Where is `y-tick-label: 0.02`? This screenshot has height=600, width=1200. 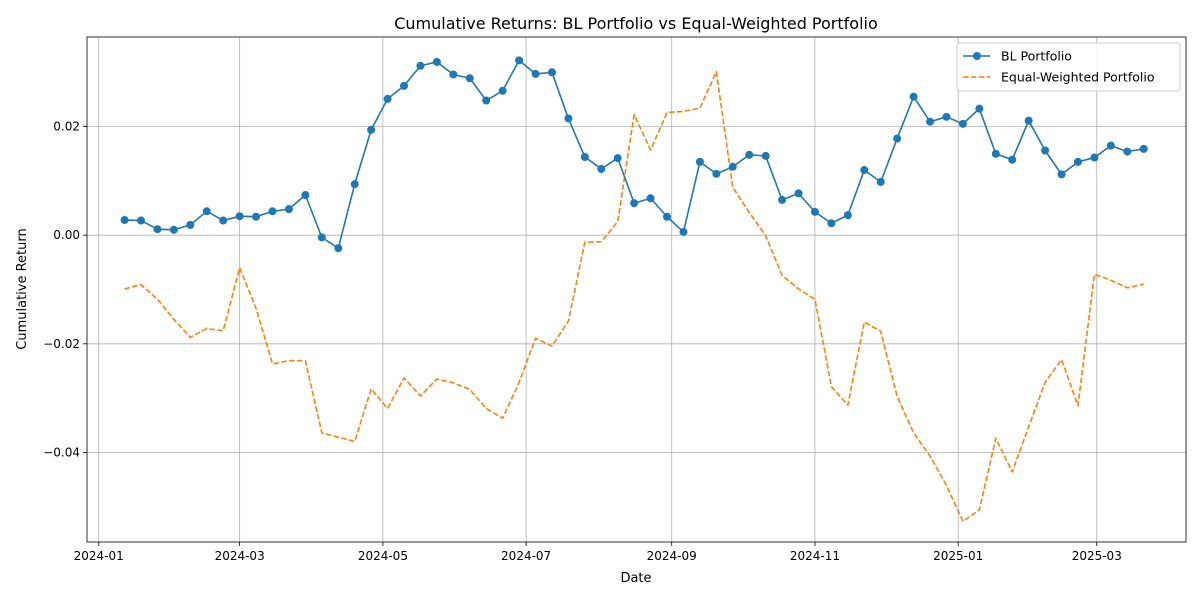 y-tick-label: 0.02 is located at coordinates (66, 127).